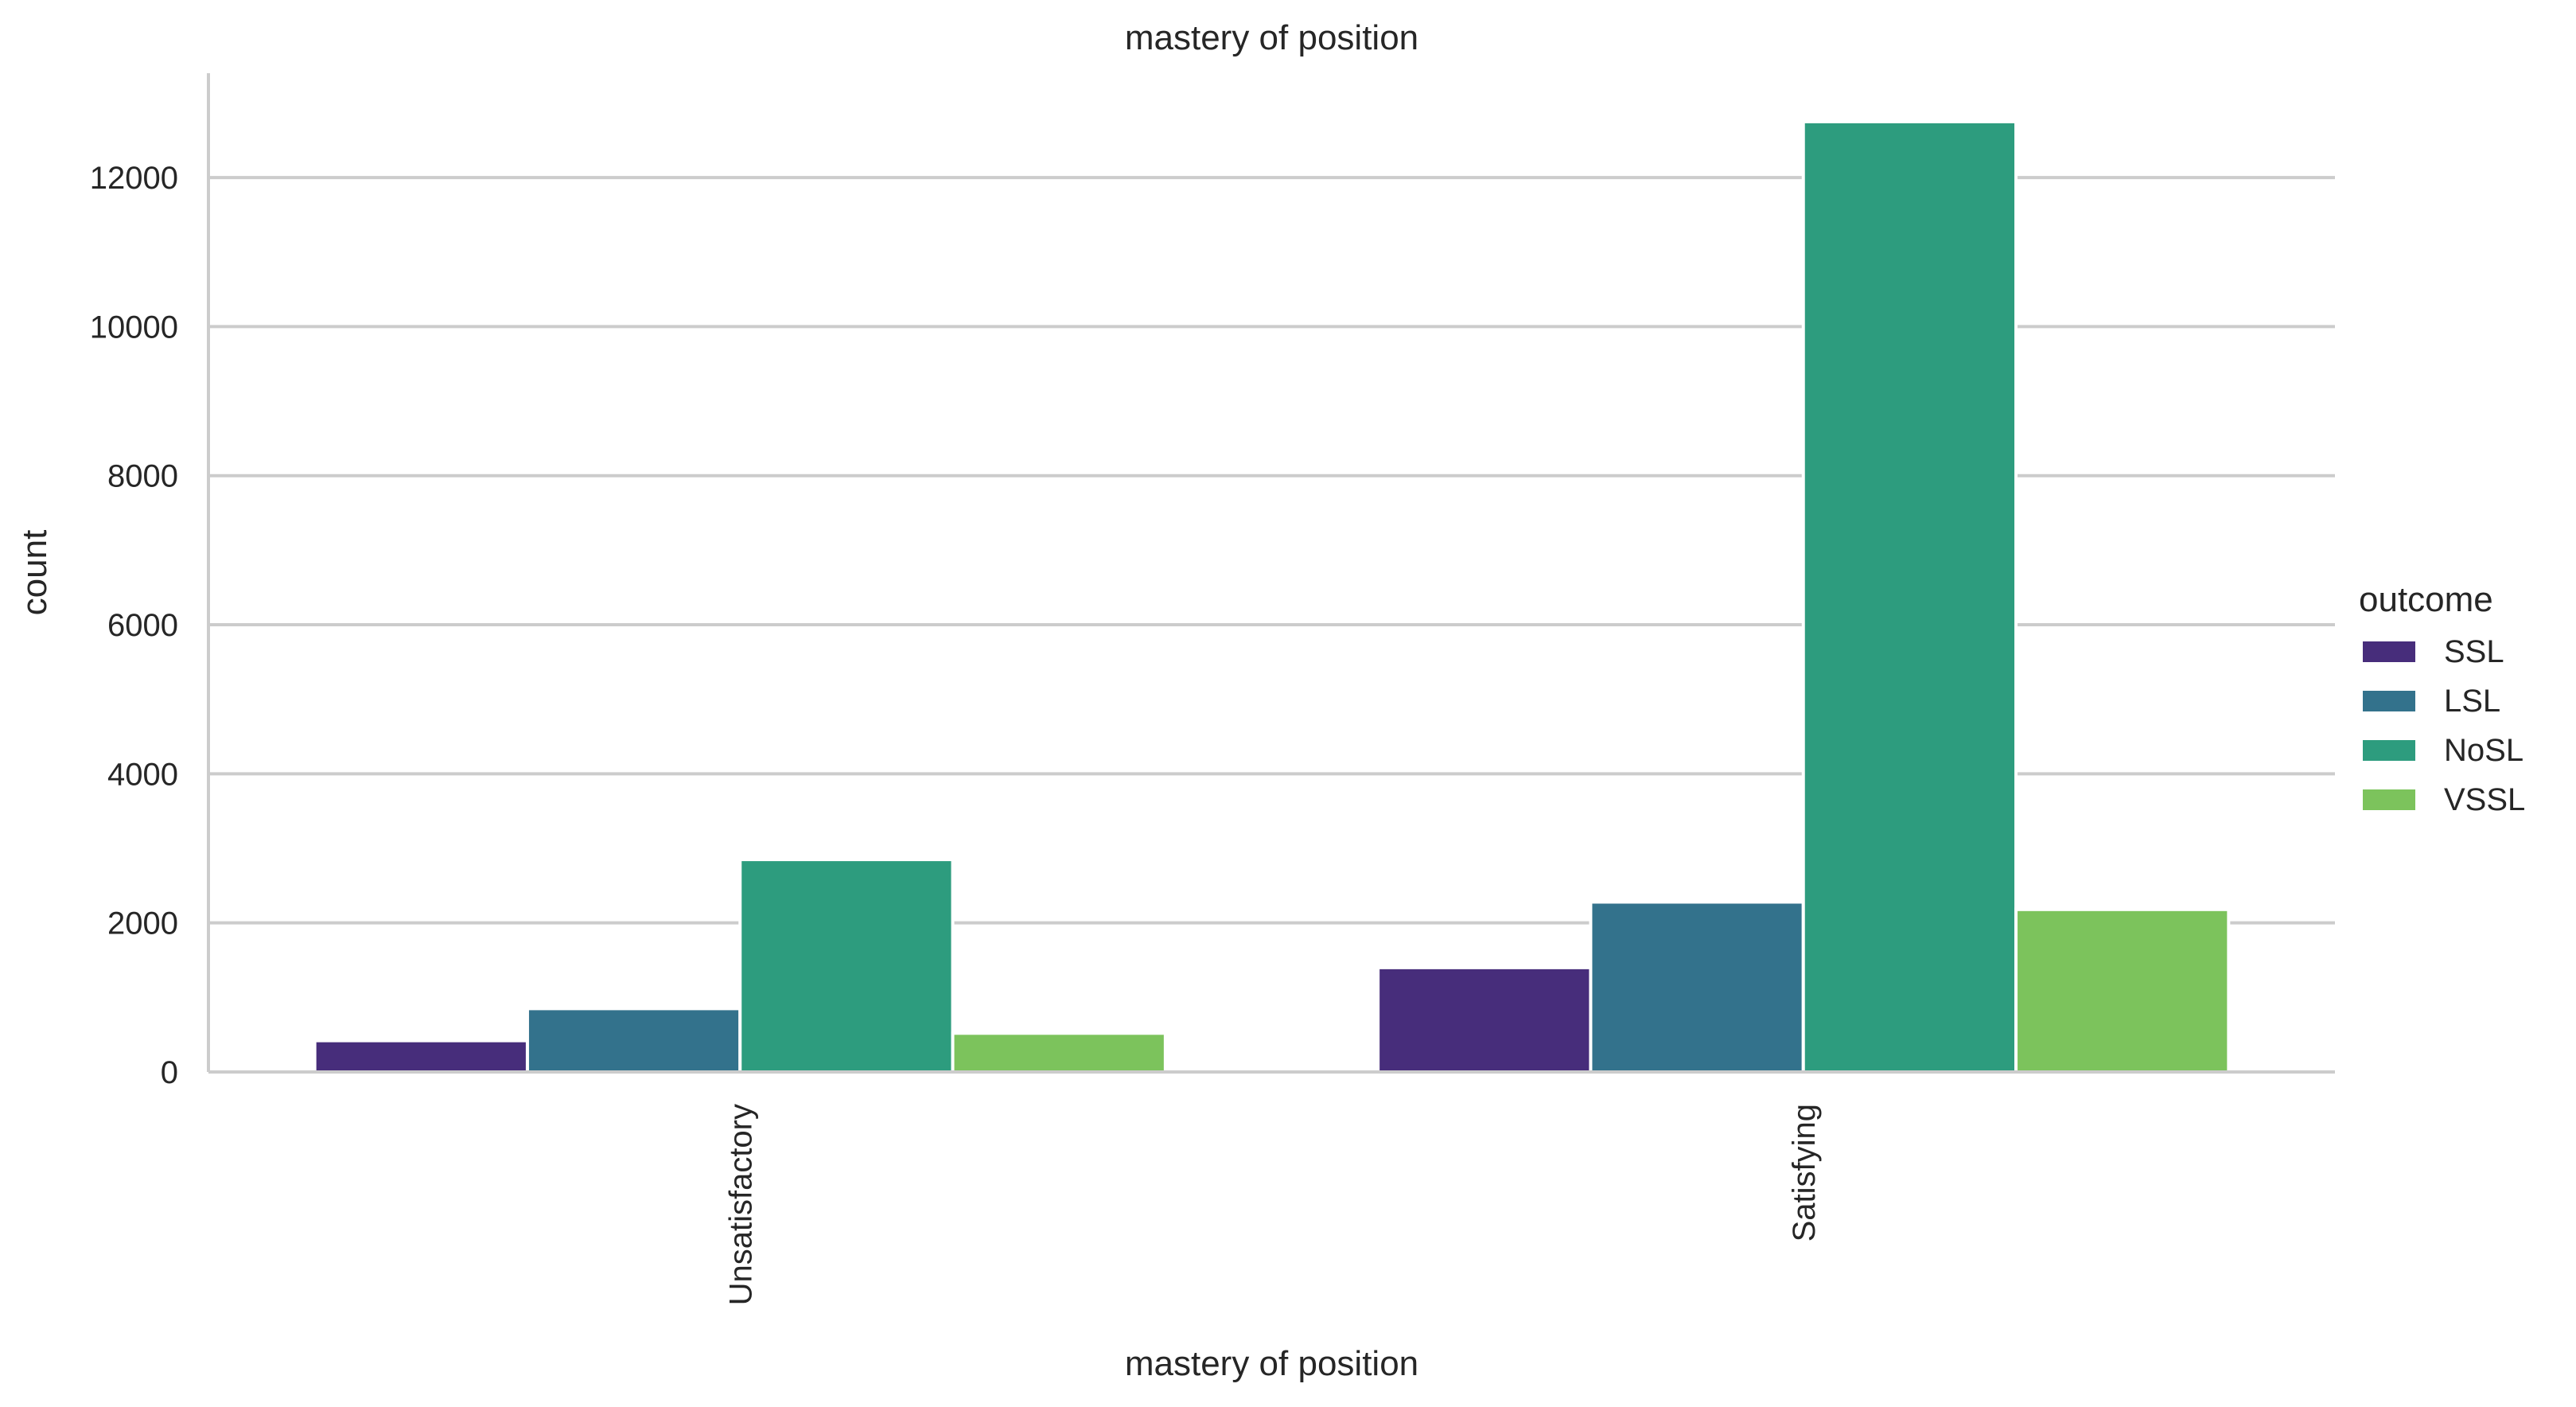 Image resolution: width=2576 pixels, height=1407 pixels. What do you see at coordinates (143, 774) in the screenshot?
I see `y-tick-label: 4000` at bounding box center [143, 774].